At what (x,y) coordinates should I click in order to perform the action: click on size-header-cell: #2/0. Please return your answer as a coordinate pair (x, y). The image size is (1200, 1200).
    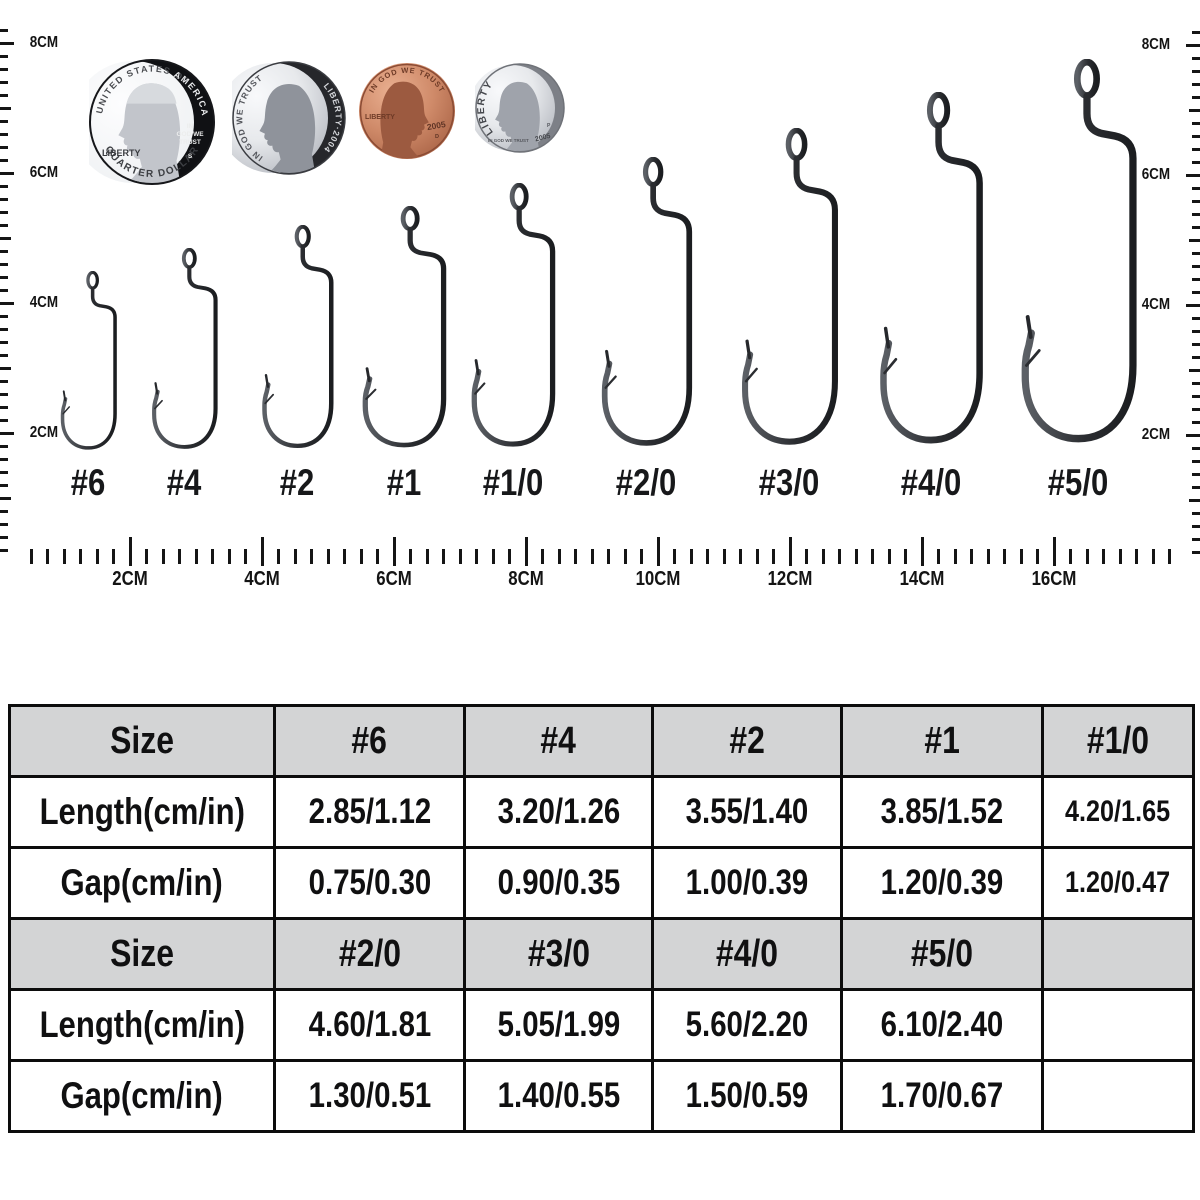
    Looking at the image, I should click on (369, 954).